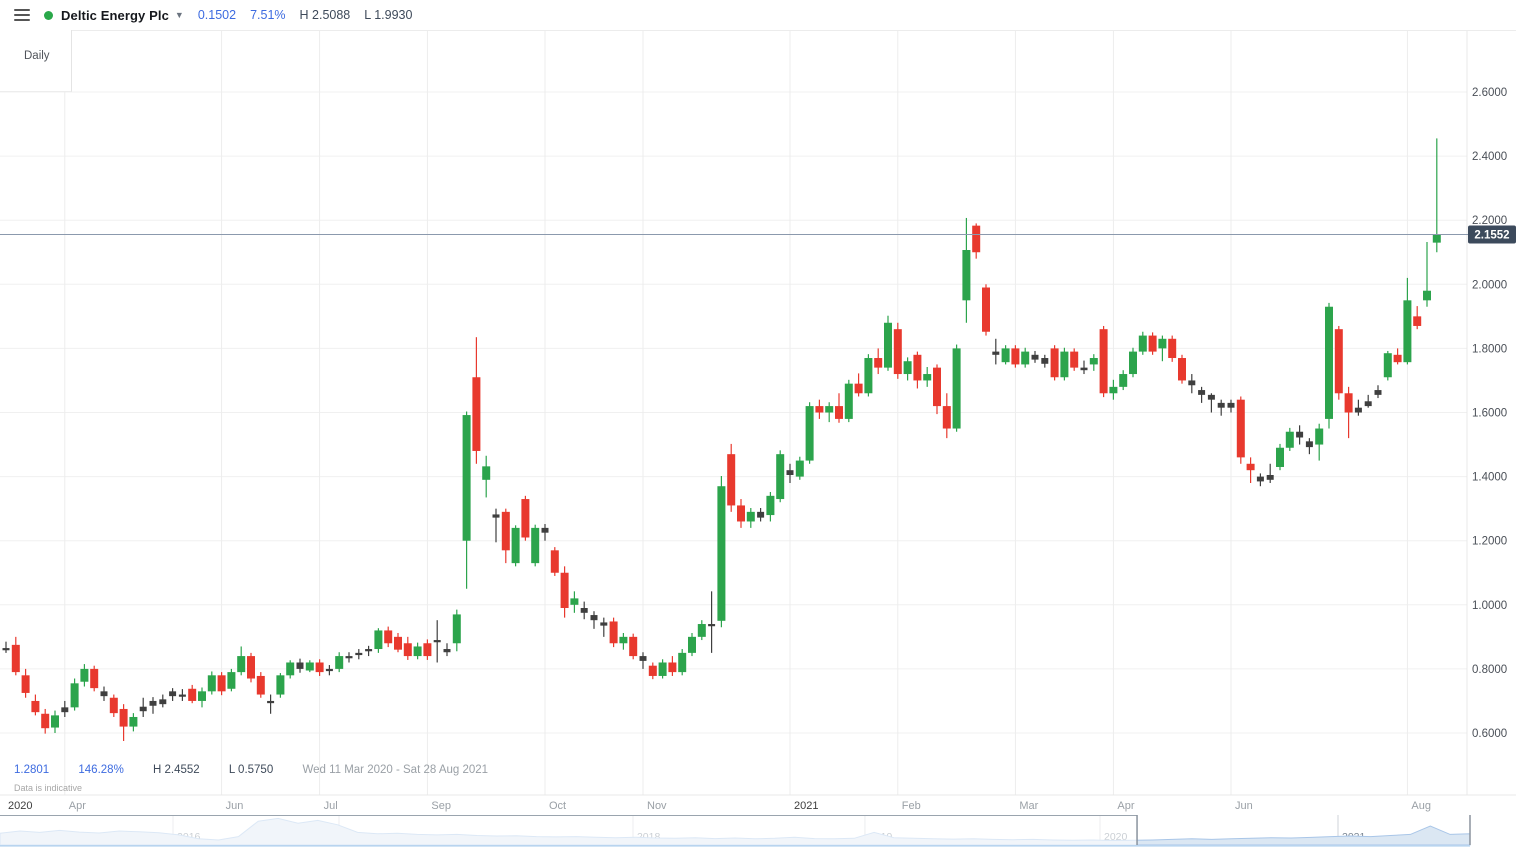 This screenshot has width=1516, height=847. I want to click on svg-text: 0.6000, so click(1489, 734).